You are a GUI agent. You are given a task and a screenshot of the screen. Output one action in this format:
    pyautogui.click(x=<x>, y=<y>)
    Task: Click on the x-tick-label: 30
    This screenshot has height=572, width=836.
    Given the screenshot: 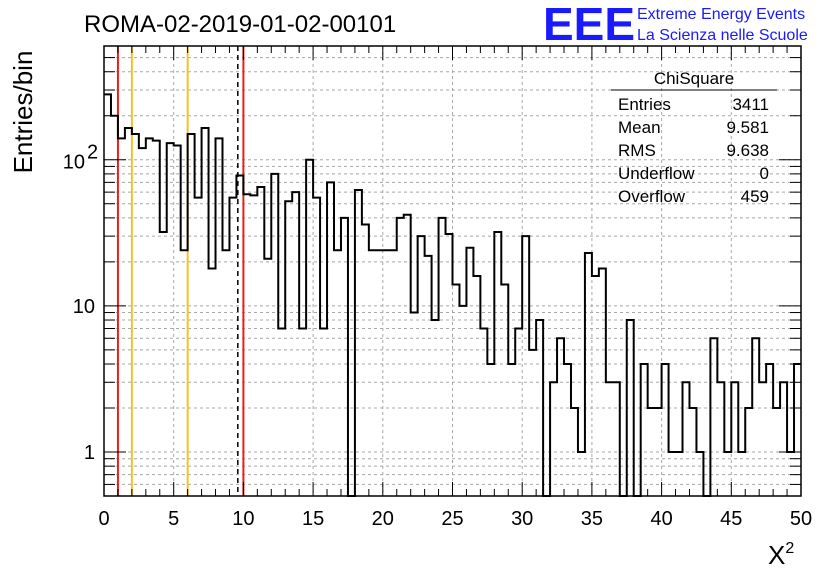 What is the action you would take?
    pyautogui.click(x=522, y=519)
    